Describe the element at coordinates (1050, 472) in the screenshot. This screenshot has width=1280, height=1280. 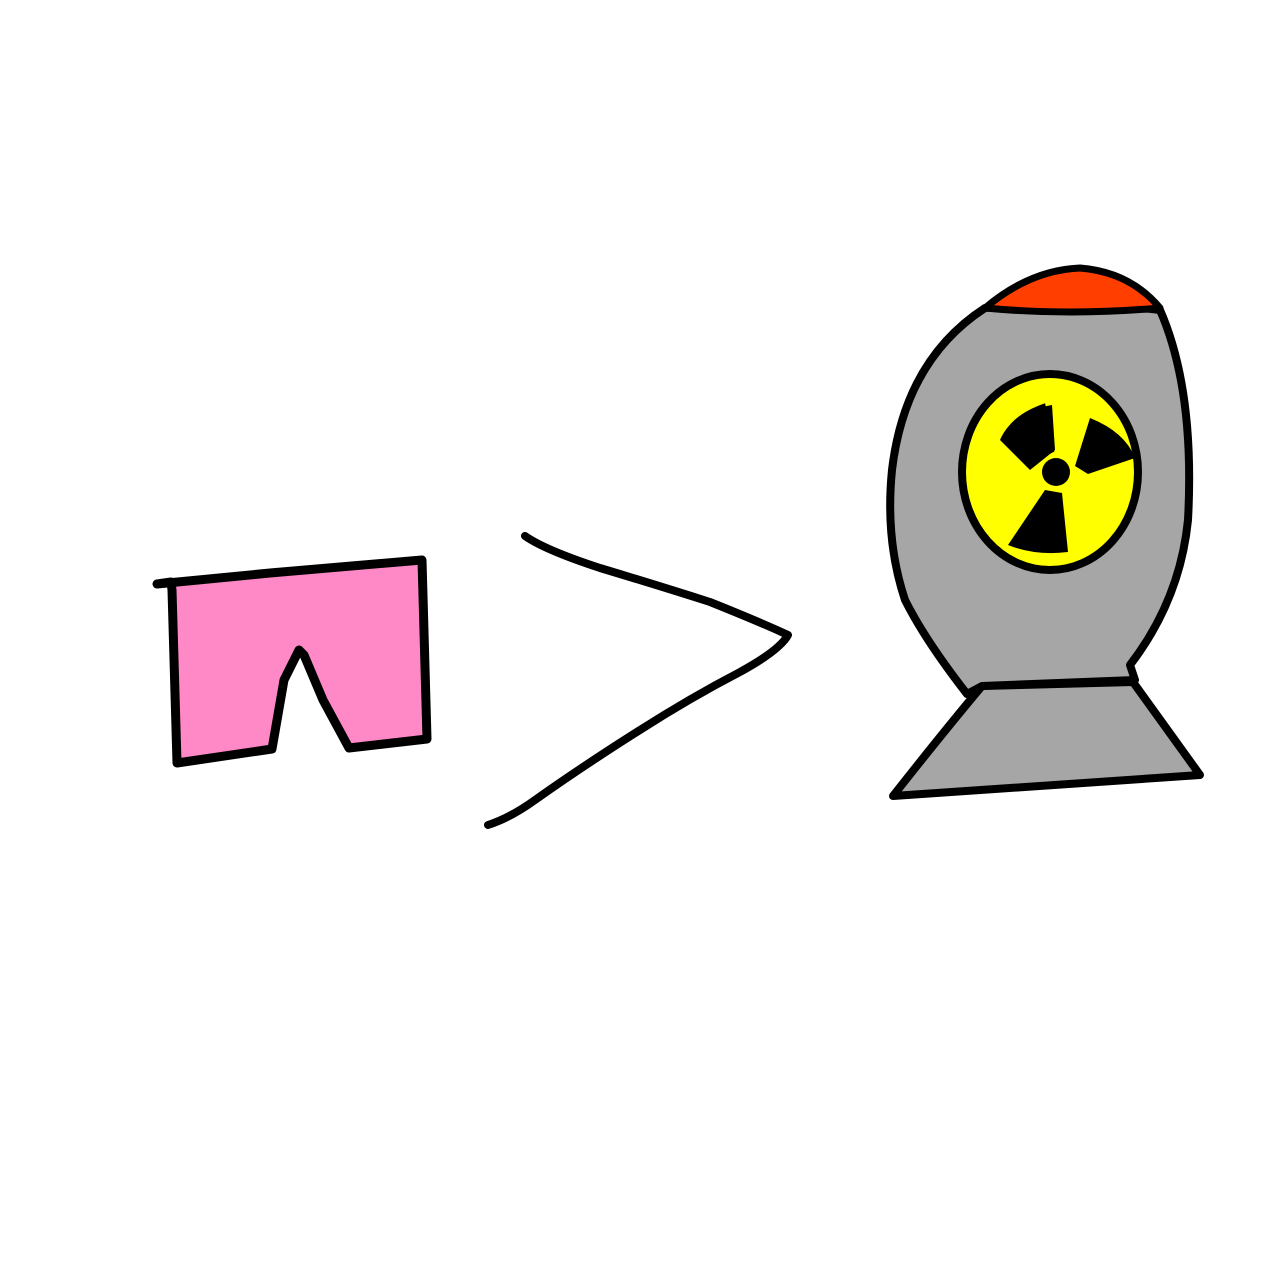
I see `radiation-symbol-icon` at that location.